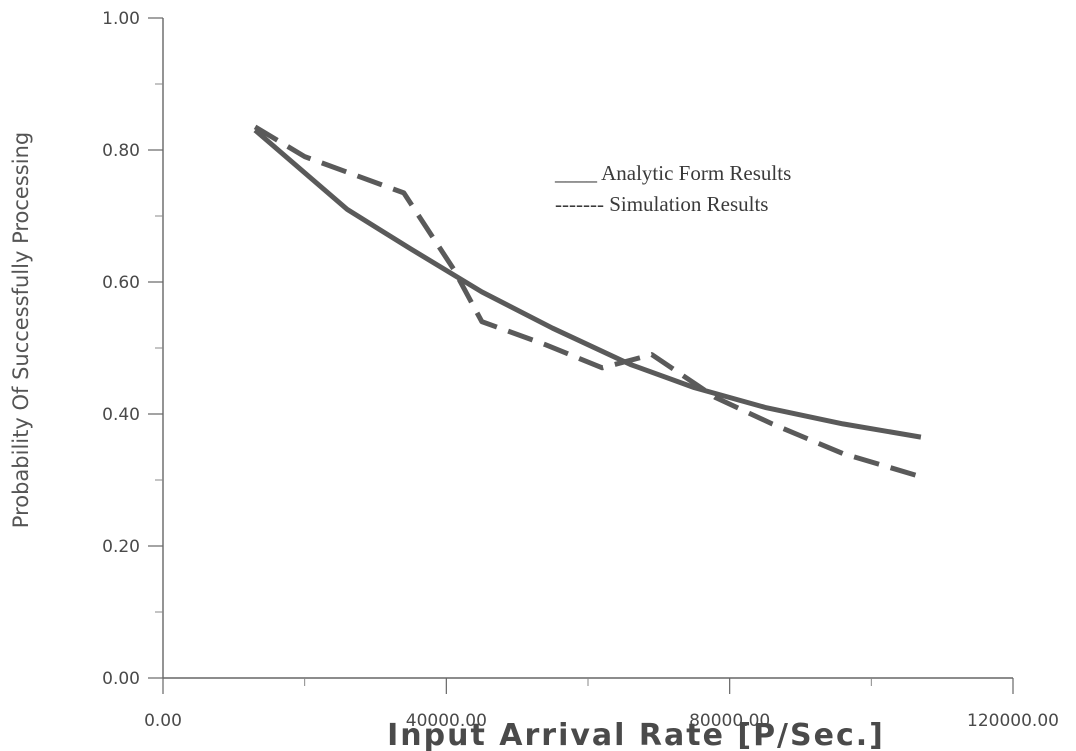 The height and width of the screenshot is (751, 1076). What do you see at coordinates (446, 721) in the screenshot?
I see `x-tick-label: 40000.00` at bounding box center [446, 721].